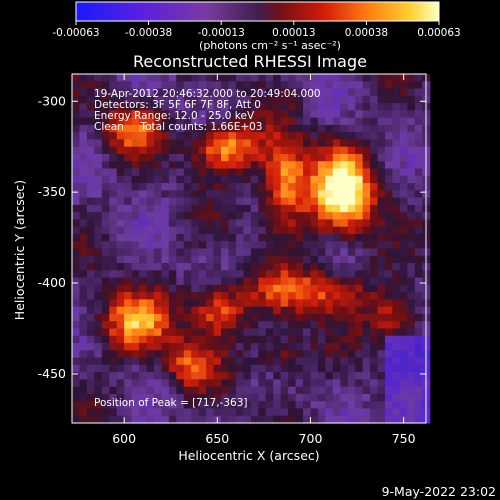  I want to click on x-tick-label: 600, so click(124, 438).